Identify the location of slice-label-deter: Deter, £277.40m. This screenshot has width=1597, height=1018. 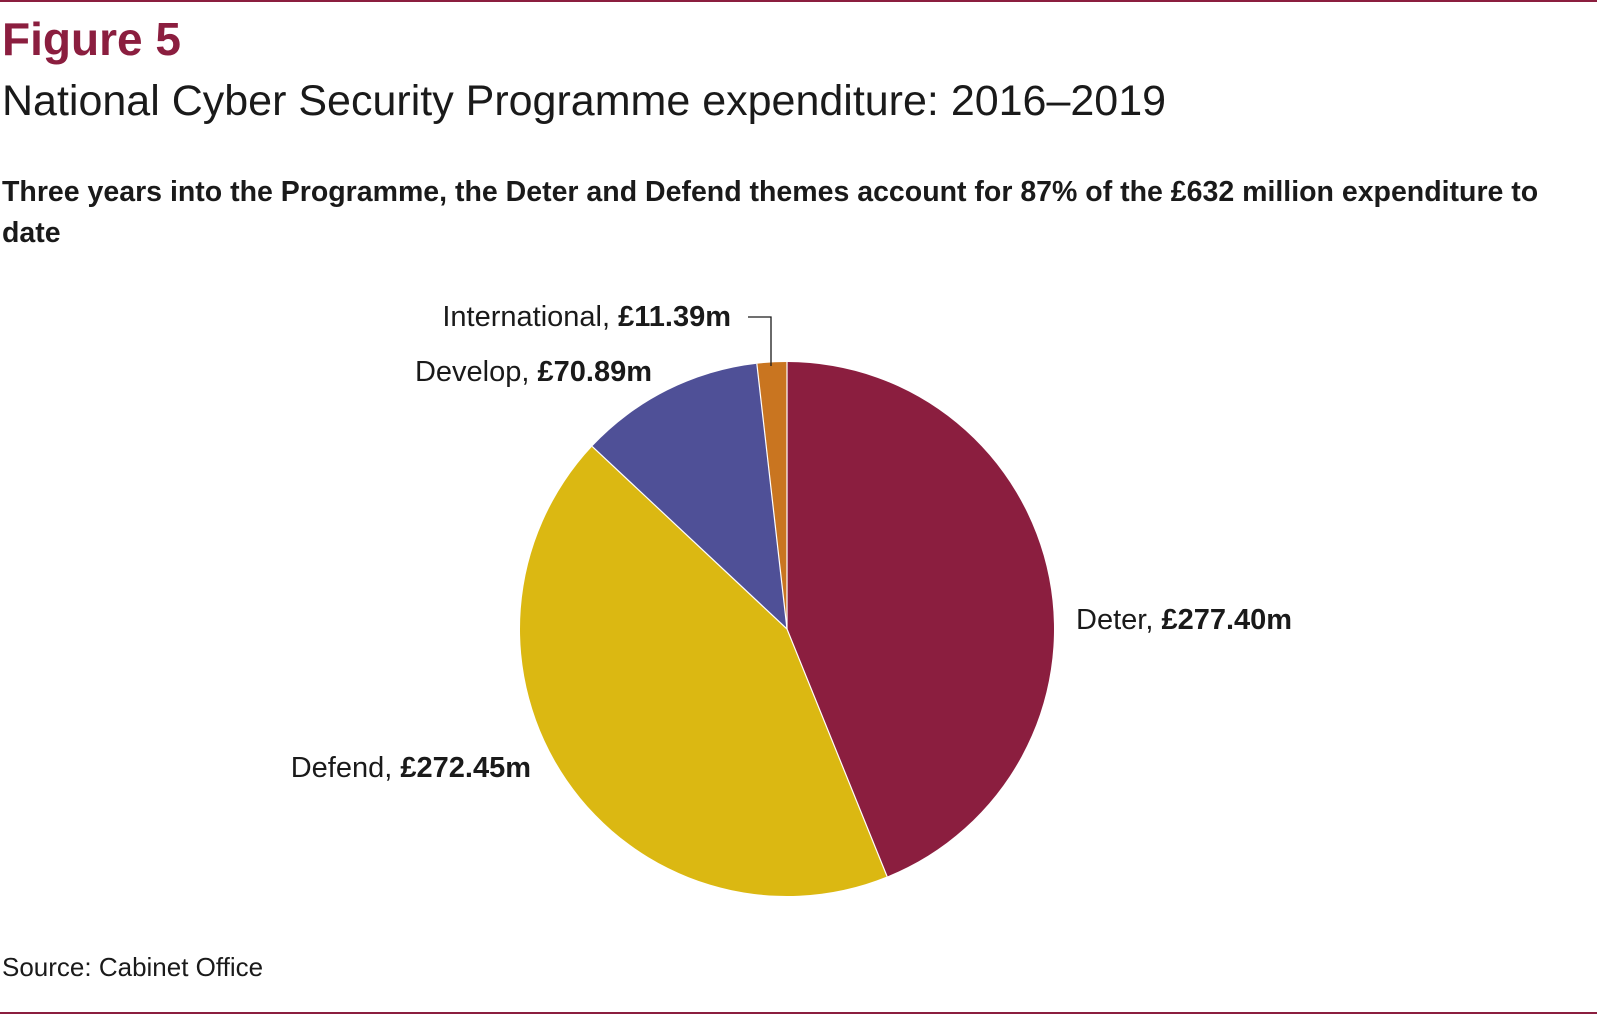
(1184, 620).